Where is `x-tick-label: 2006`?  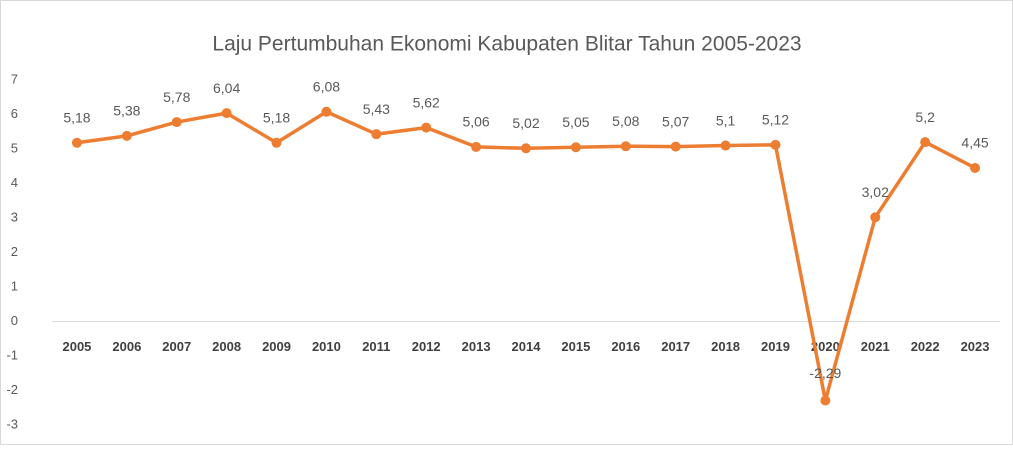 x-tick-label: 2006 is located at coordinates (126, 346).